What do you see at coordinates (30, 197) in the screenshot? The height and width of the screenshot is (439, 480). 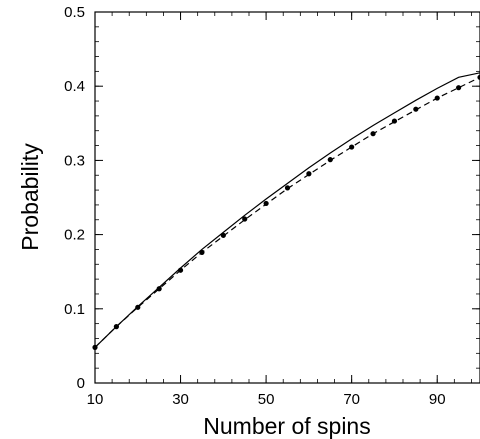 I see `y-axis-title: Probability` at bounding box center [30, 197].